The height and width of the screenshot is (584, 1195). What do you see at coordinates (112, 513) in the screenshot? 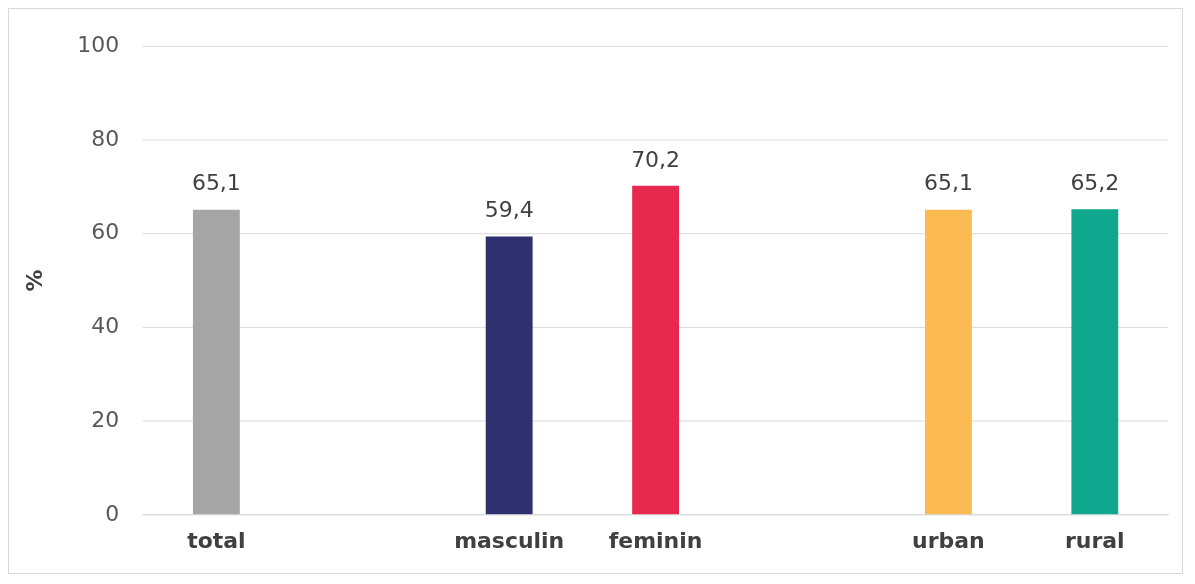
I see `y-tick-label: 0` at bounding box center [112, 513].